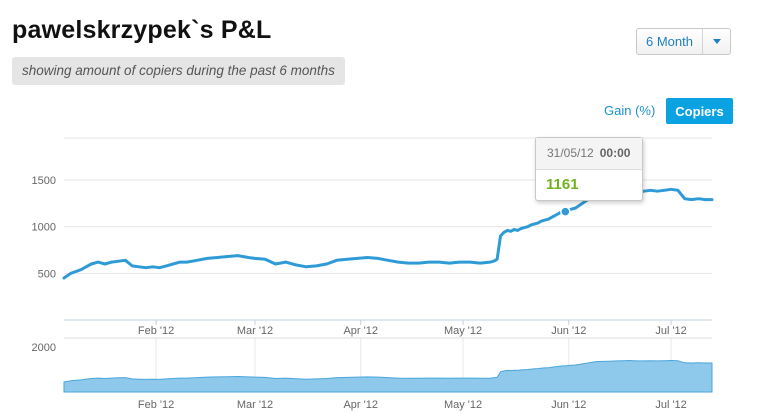  Describe the element at coordinates (388, 376) in the screenshot. I see `navigator-area` at that location.